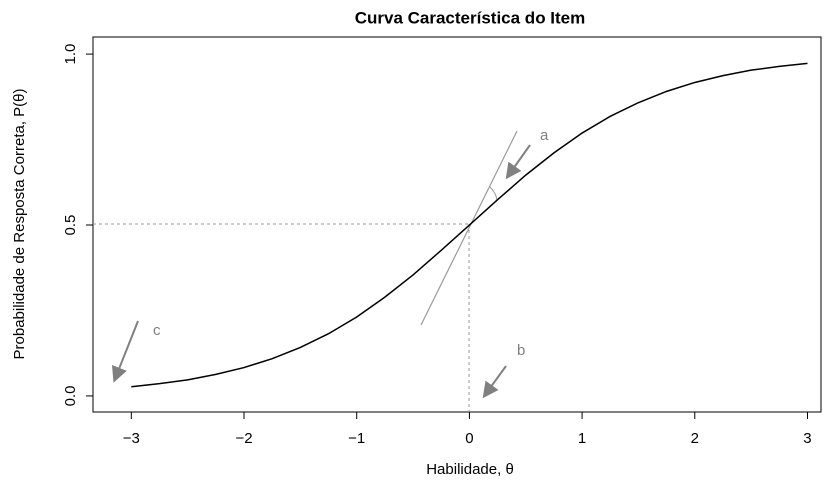 This screenshot has height=487, width=824. Describe the element at coordinates (70, 54) in the screenshot. I see `y-tick-label: 1.0` at that location.